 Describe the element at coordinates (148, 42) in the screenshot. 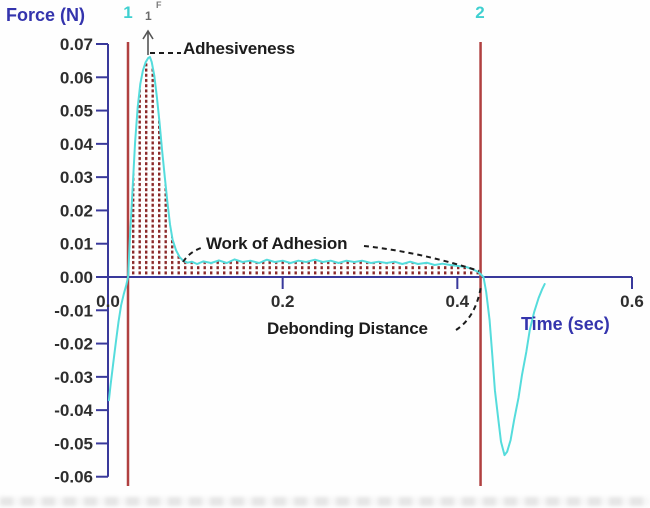

I see `up-arrow-icon` at that location.